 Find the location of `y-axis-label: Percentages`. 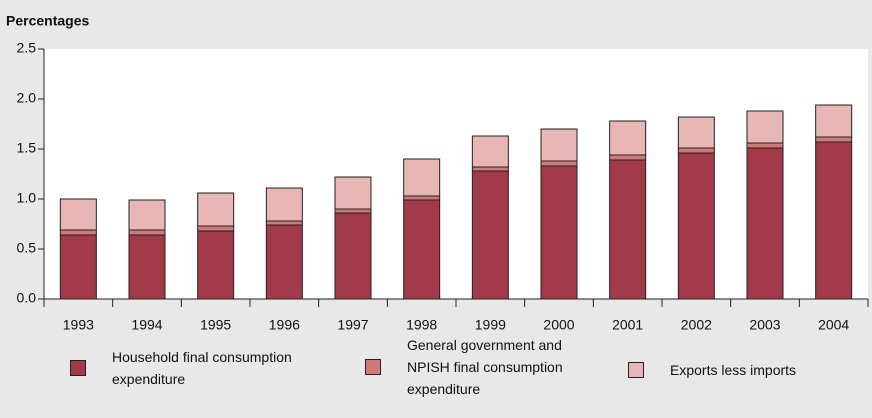

y-axis-label: Percentages is located at coordinates (47, 21).